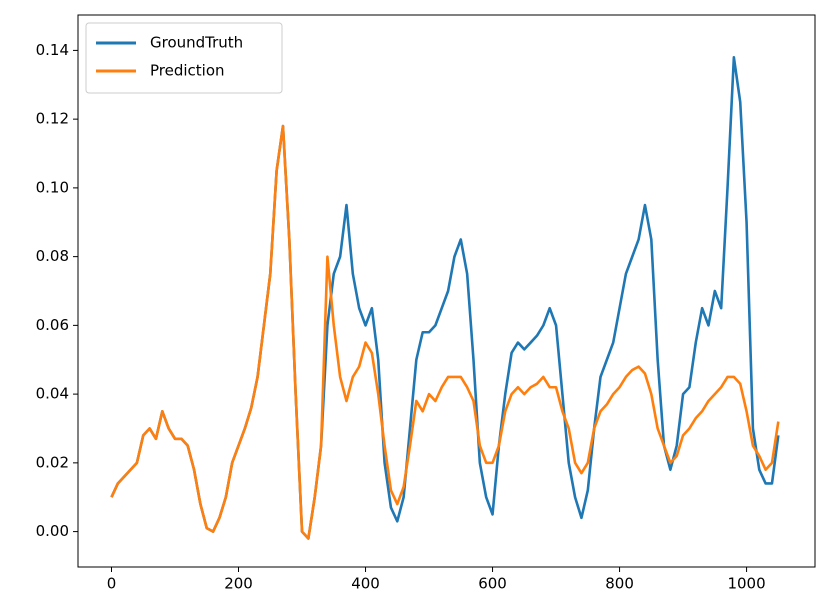  What do you see at coordinates (365, 584) in the screenshot?
I see `x-tick-label: 400` at bounding box center [365, 584].